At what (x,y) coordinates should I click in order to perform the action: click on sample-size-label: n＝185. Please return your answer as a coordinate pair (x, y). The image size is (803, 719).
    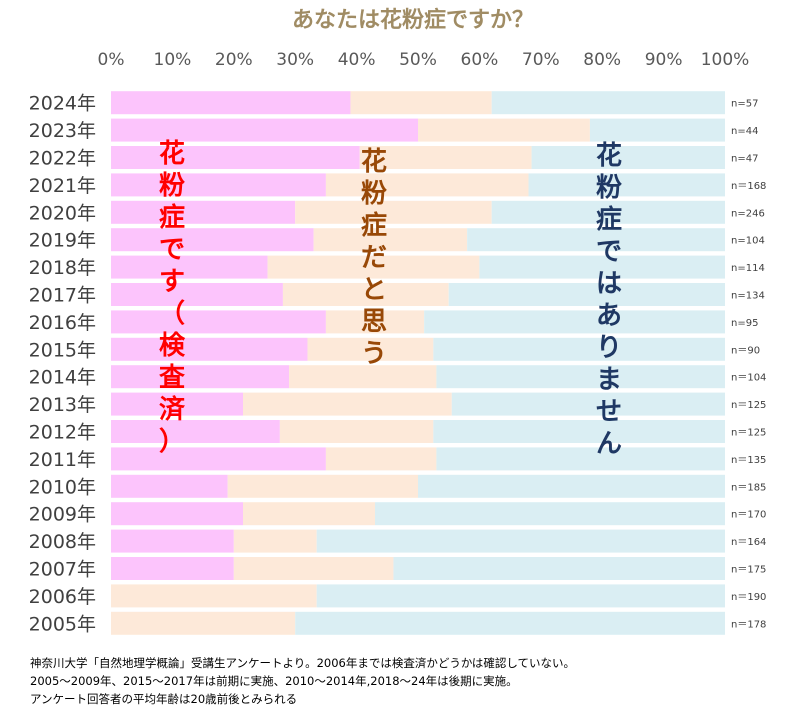
    Looking at the image, I should click on (748, 487).